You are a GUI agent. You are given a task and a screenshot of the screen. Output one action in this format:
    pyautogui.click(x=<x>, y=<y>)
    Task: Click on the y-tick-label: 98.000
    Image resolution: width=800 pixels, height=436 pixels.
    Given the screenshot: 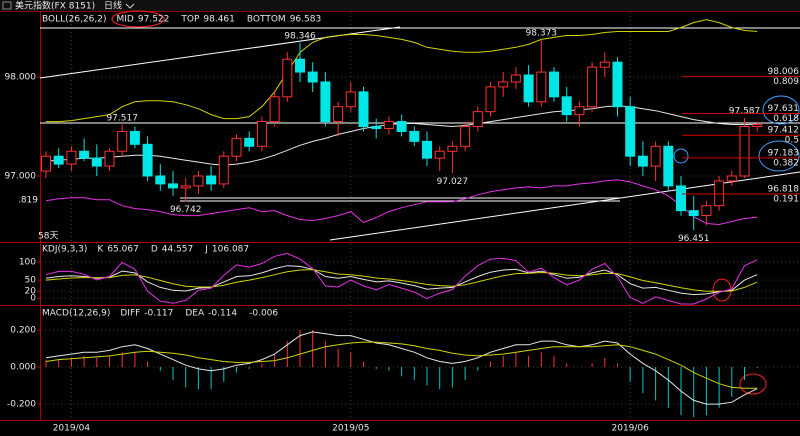 What is the action you would take?
    pyautogui.click(x=21, y=78)
    